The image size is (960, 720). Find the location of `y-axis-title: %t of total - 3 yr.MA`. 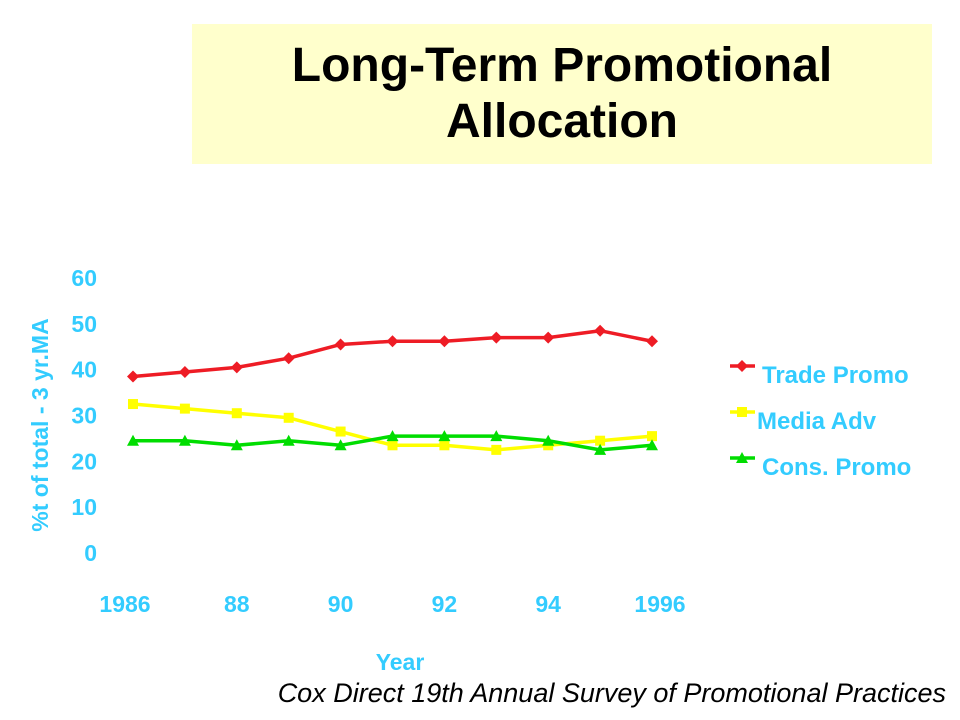

y-axis-title: %t of total - 3 yr.MA is located at coordinates (40, 424).